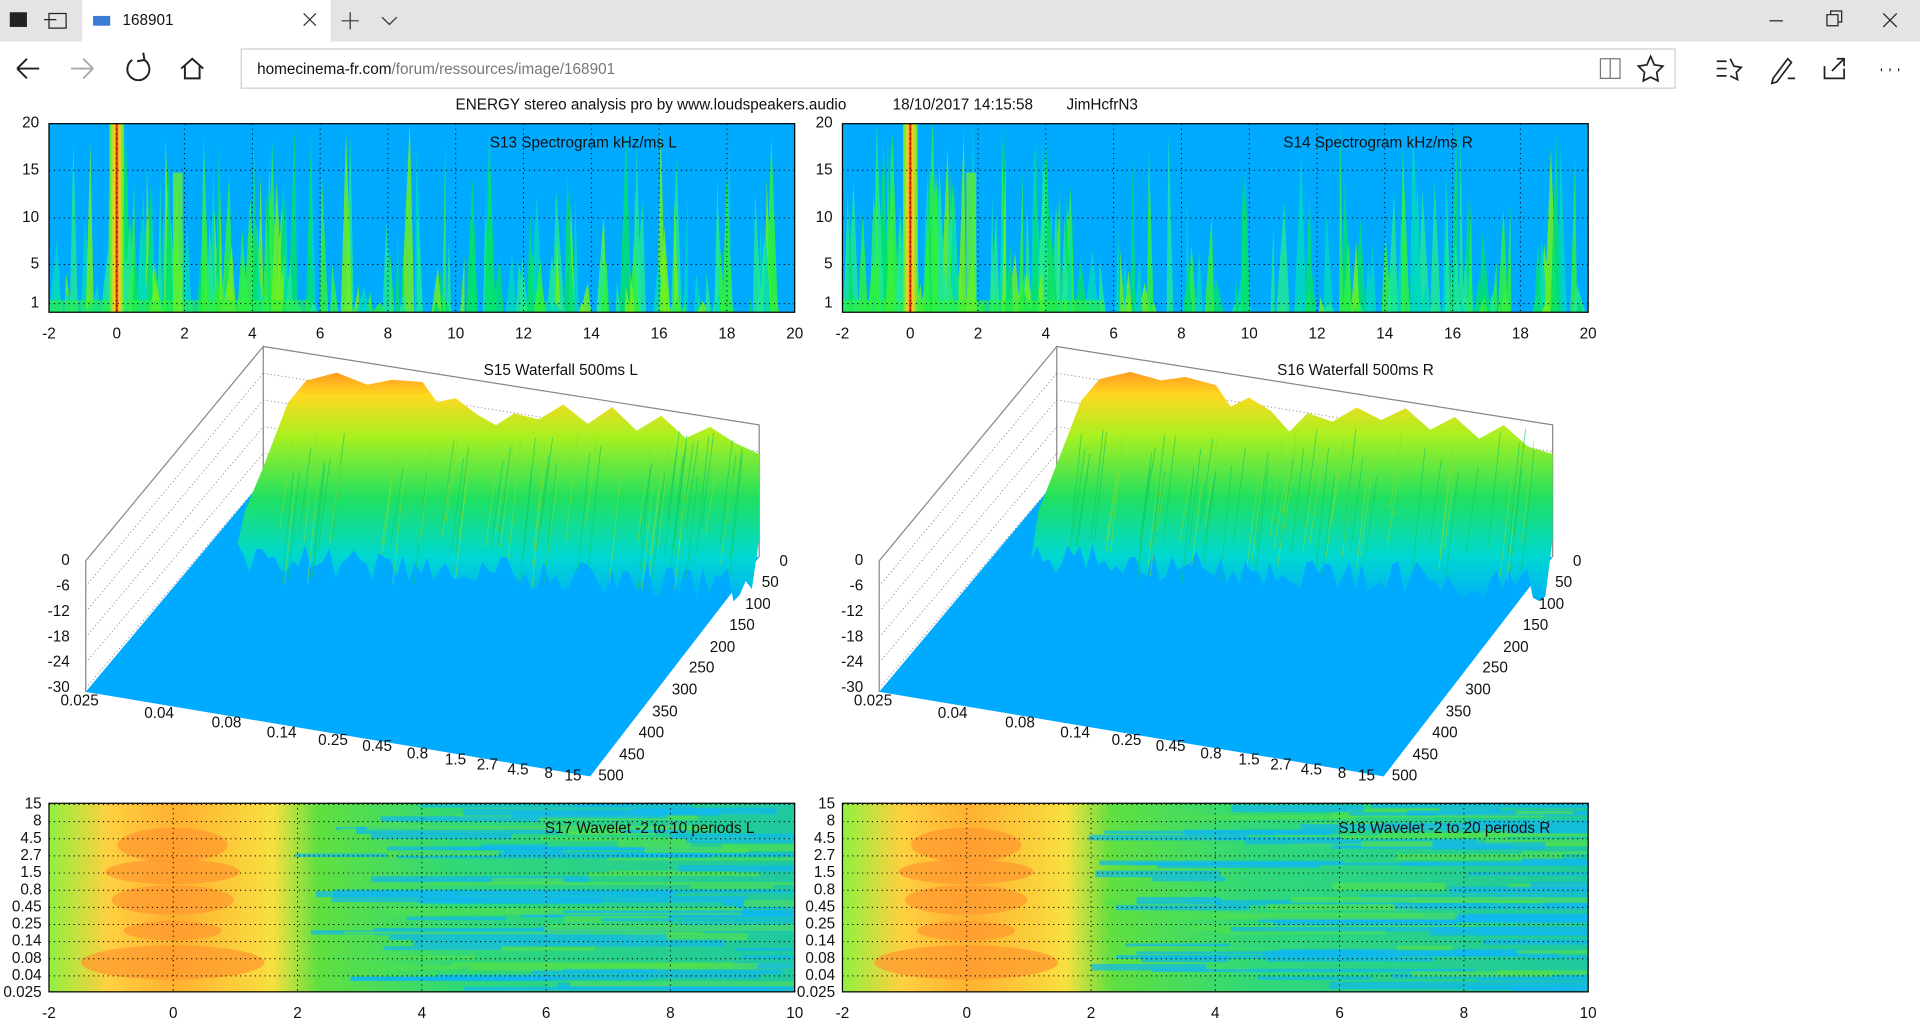 This screenshot has width=1920, height=1030. I want to click on plot-title: S13 Spectrogram kHz/ms L, so click(583, 142).